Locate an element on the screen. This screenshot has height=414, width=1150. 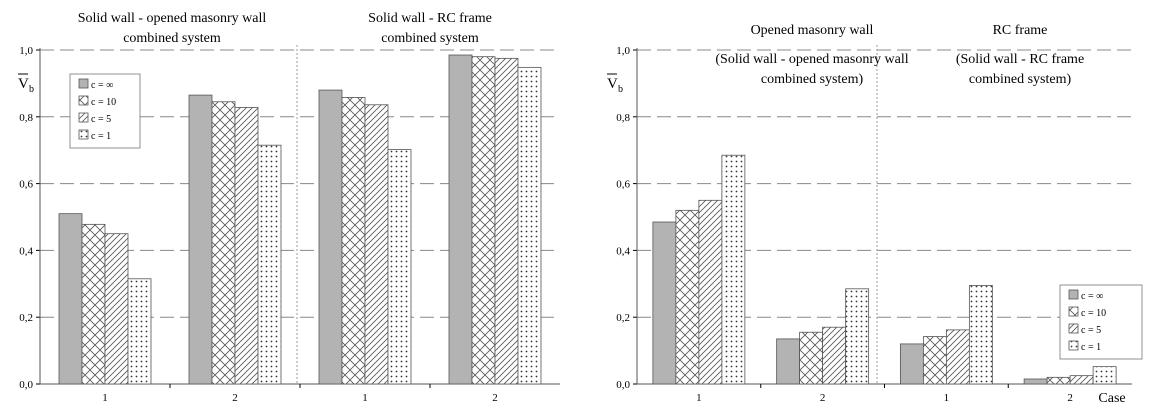
group-subtitle: Solid wall - opened masonry wall is located at coordinates (172, 18).